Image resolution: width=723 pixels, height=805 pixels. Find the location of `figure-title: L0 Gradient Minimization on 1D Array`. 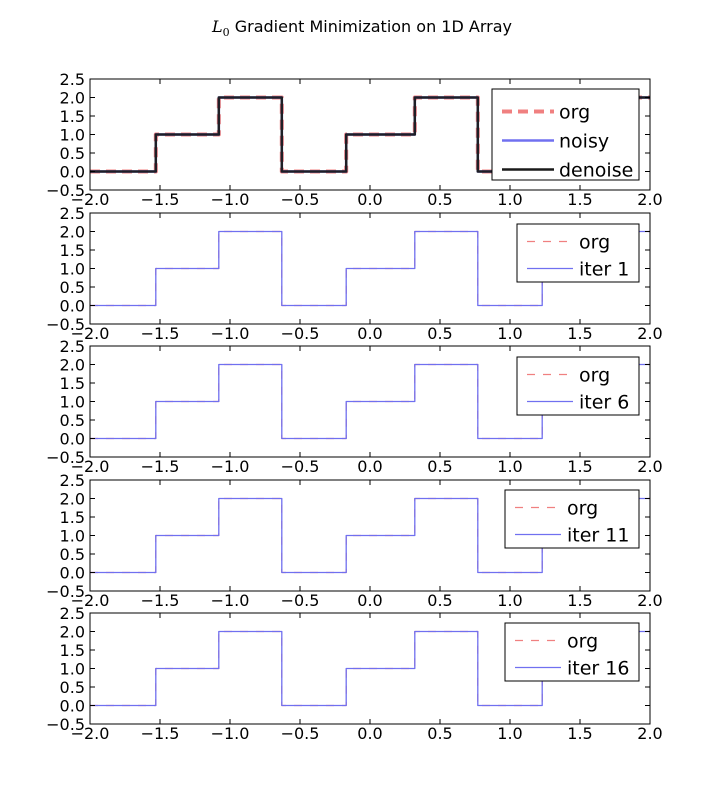

figure-title: L0 Gradient Minimization on 1D Array is located at coordinates (361, 28).